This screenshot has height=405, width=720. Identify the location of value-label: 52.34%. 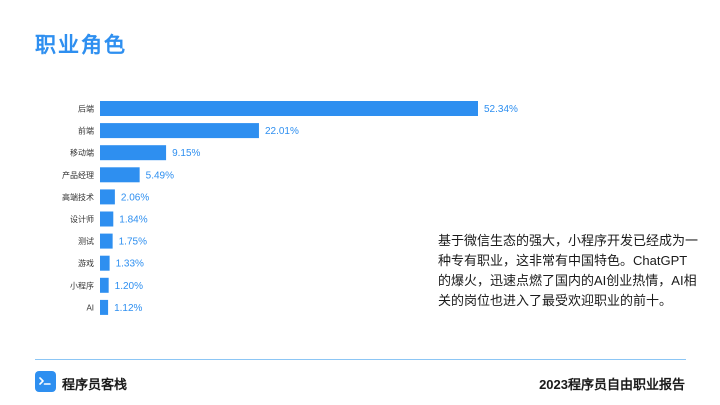
(501, 109).